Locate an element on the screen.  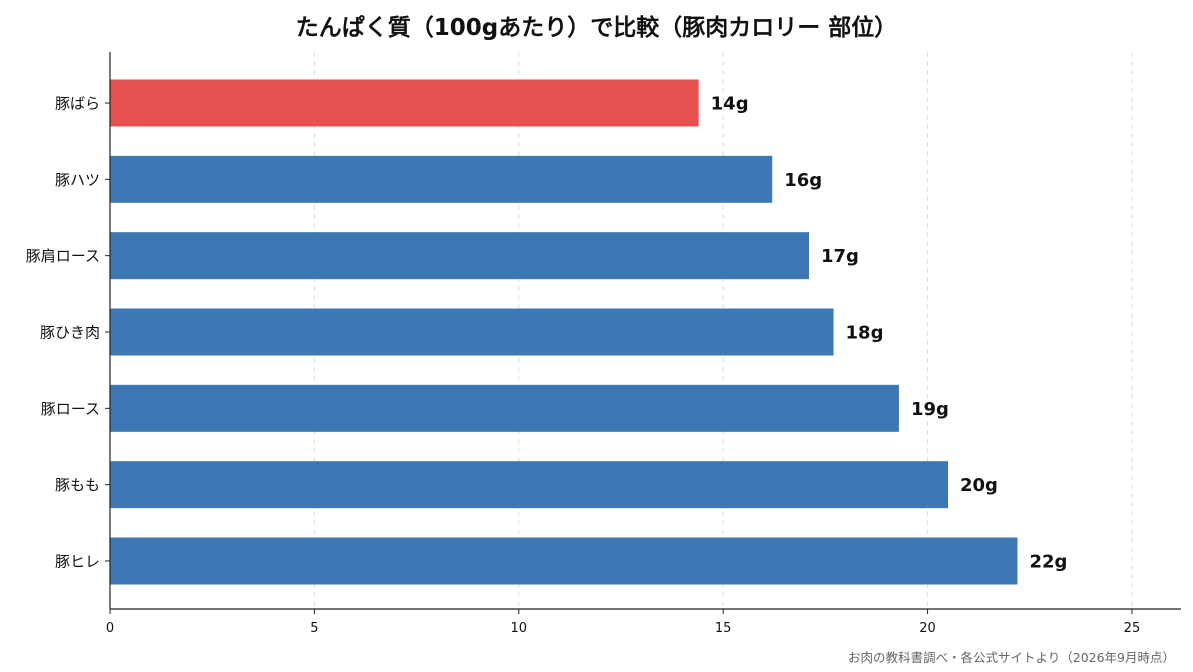
chart-title: たんぱく質（100gあたり）で比較（豚肉カロリー 部位） is located at coordinates (596, 28).